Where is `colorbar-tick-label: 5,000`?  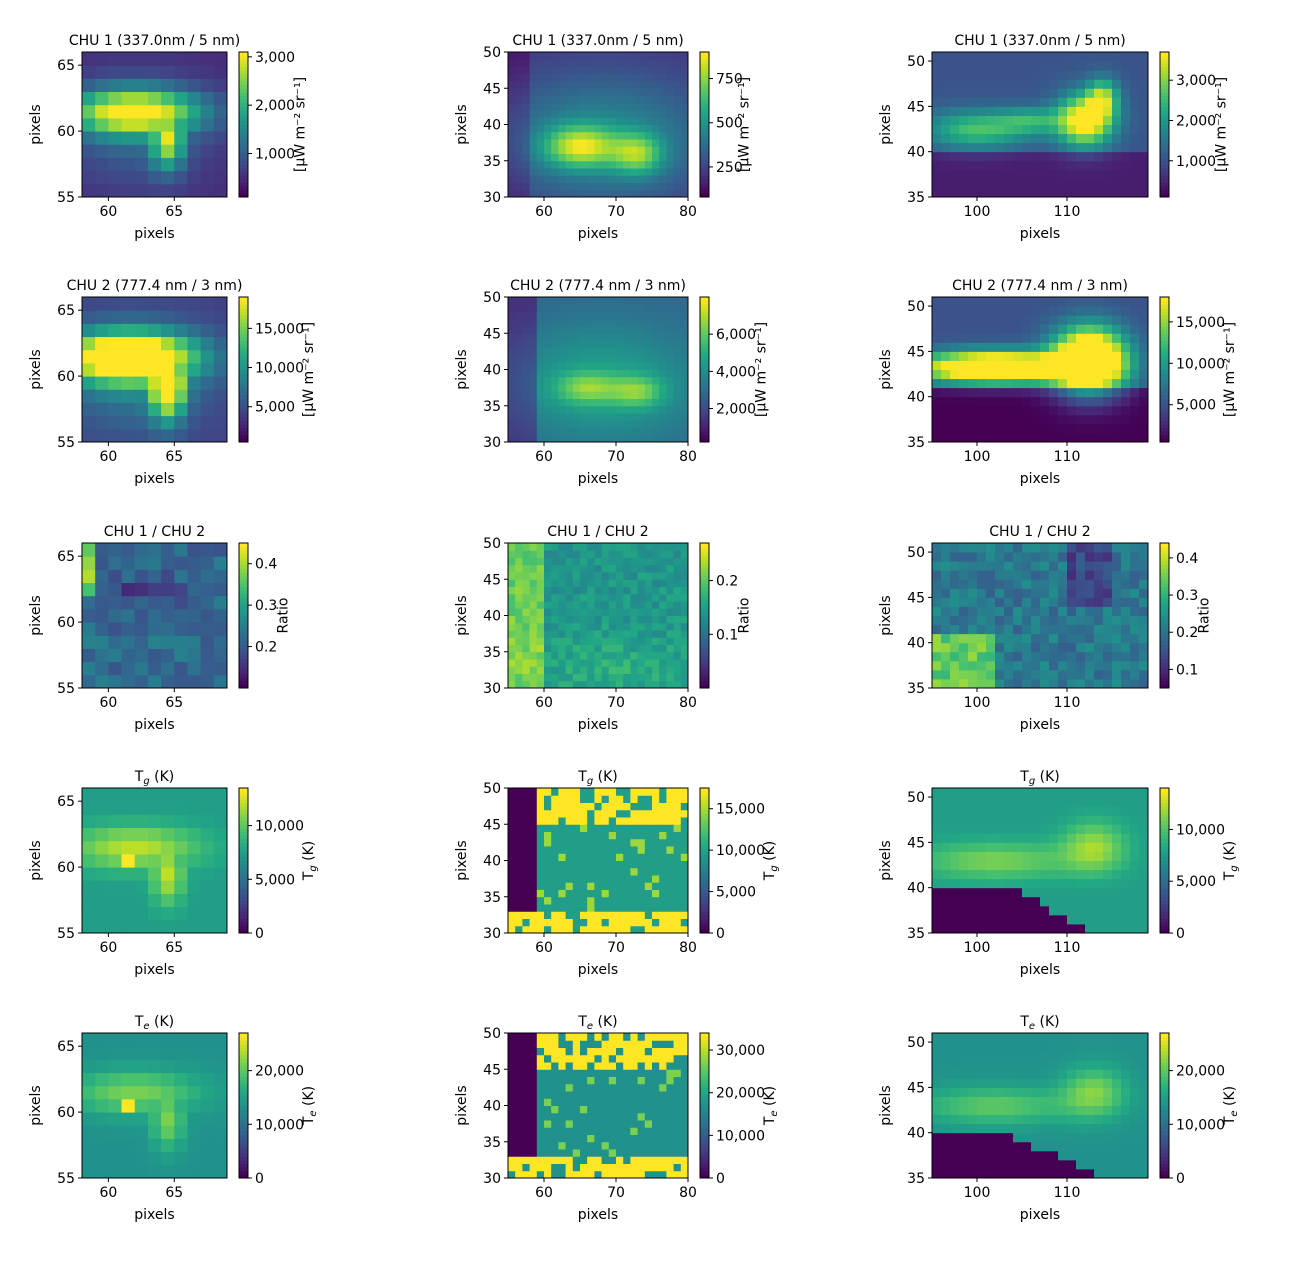
colorbar-tick-label: 5,000 is located at coordinates (275, 408).